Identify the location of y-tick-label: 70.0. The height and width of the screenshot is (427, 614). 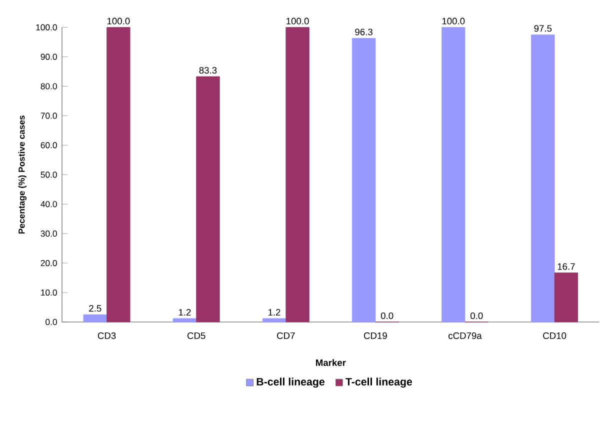
(48, 115).